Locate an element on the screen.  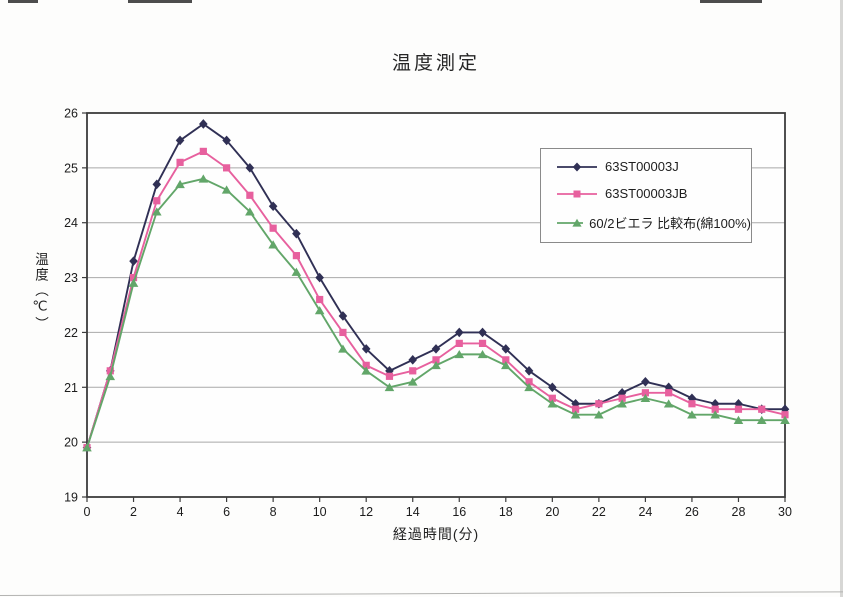
x-tick-label: 16 is located at coordinates (459, 512).